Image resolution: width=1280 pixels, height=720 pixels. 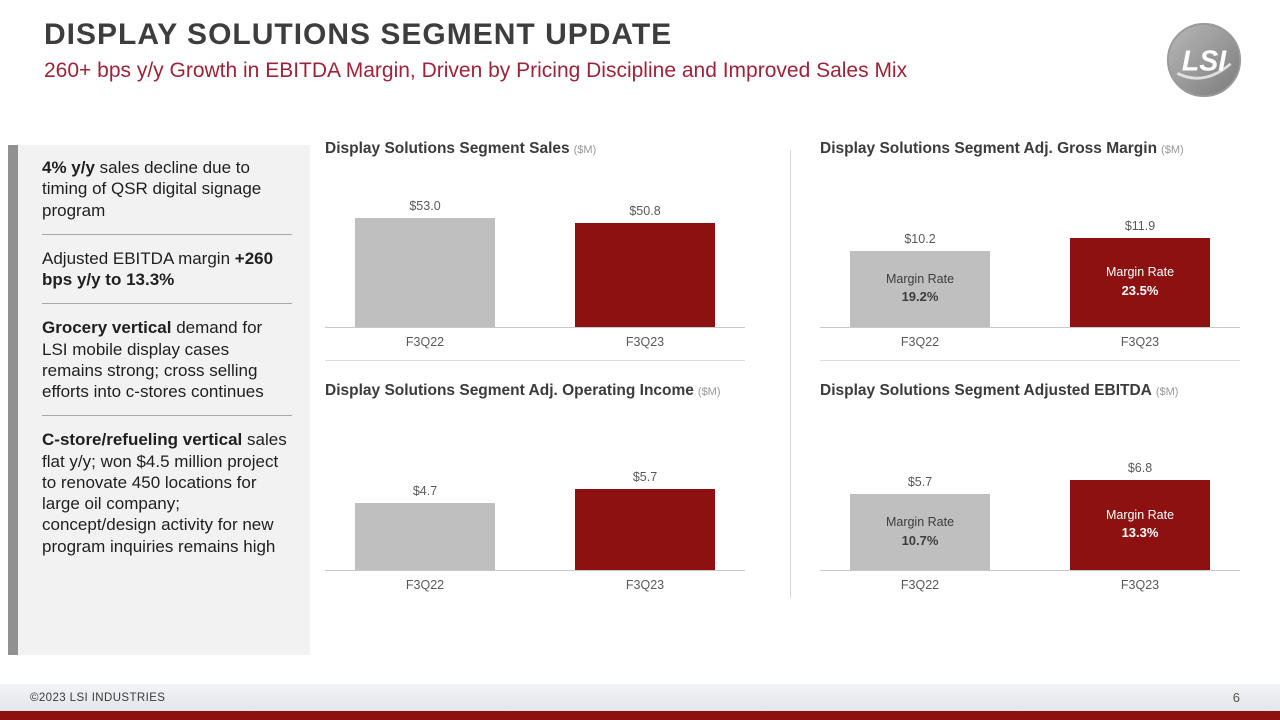 I want to click on bar-f3q23: $5.7, so click(x=645, y=520).